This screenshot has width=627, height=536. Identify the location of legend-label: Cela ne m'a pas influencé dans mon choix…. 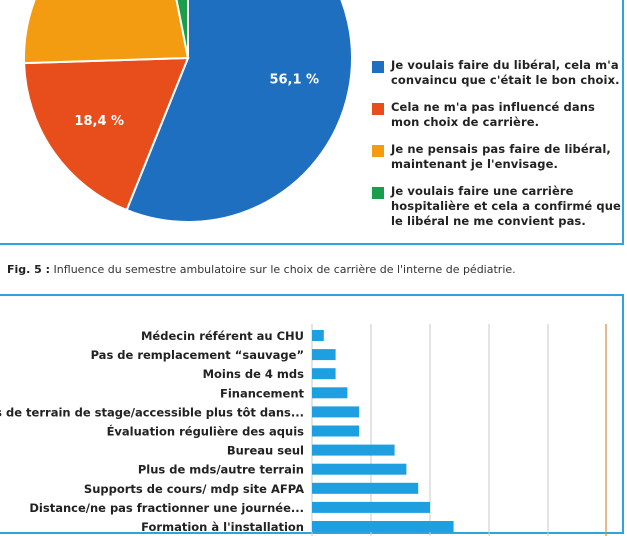
(493, 114).